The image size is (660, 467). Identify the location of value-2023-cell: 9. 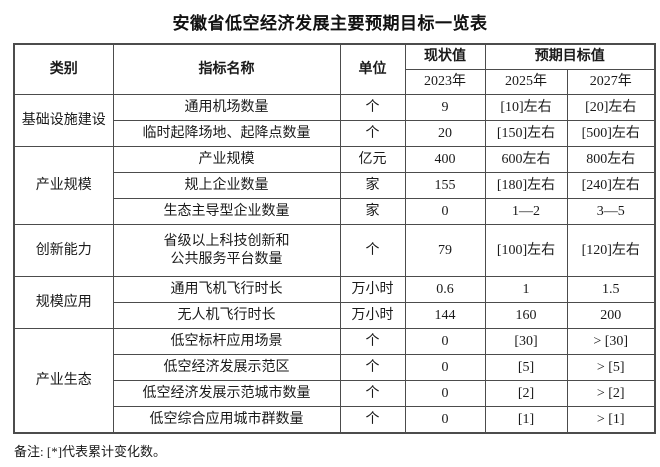
(445, 107).